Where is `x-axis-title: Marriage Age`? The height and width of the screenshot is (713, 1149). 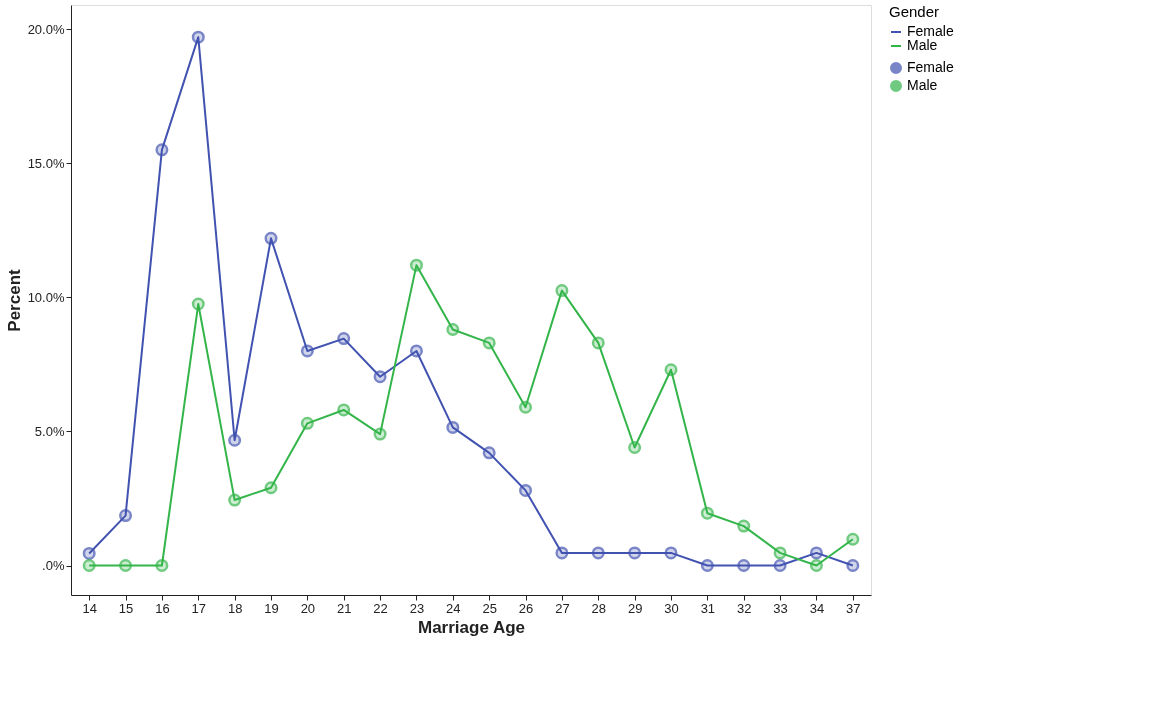
x-axis-title: Marriage Age is located at coordinates (471, 627).